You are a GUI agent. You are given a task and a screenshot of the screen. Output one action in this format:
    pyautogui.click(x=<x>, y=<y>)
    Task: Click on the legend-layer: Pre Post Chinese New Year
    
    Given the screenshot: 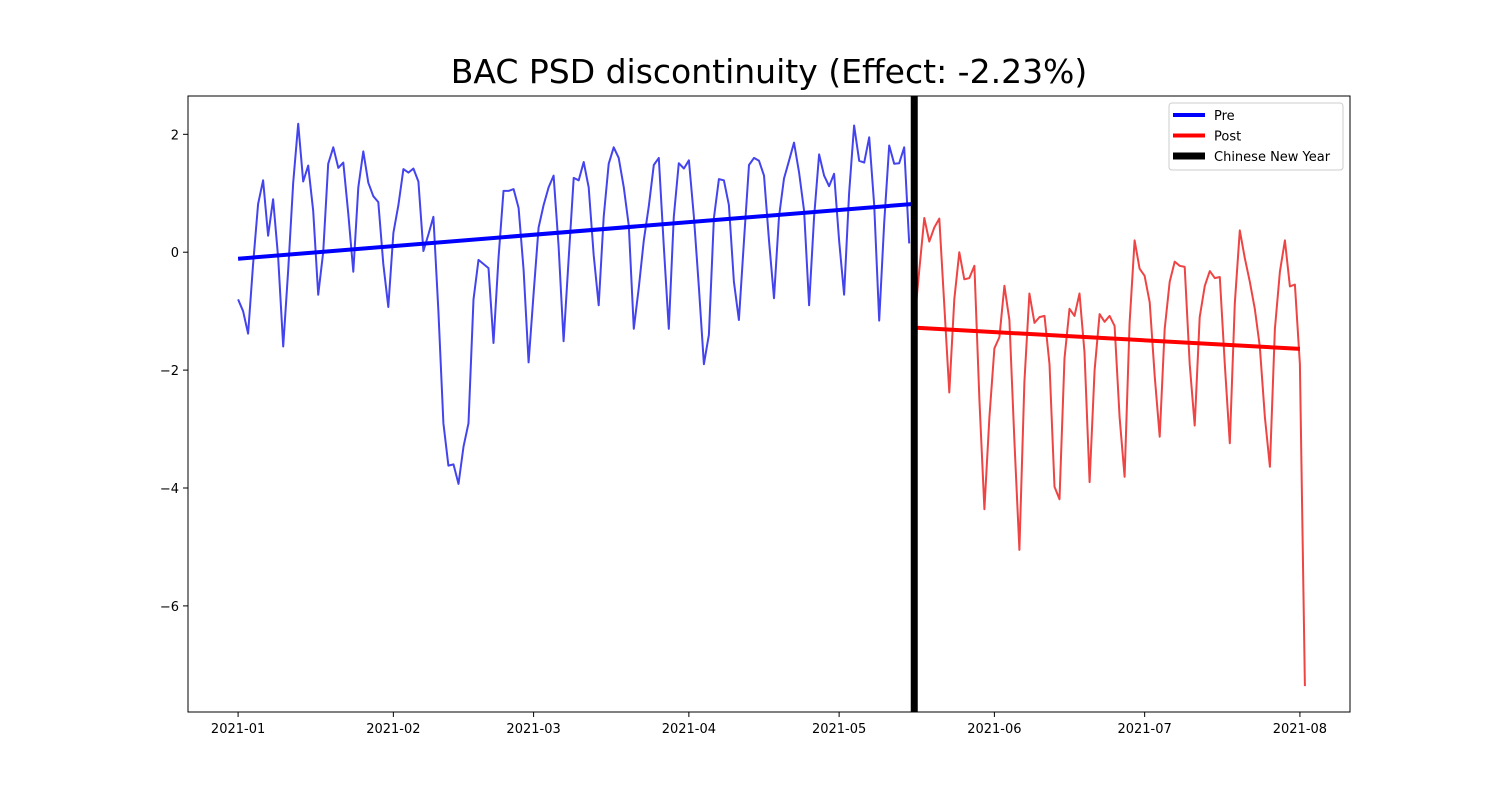 What is the action you would take?
    pyautogui.click(x=1256, y=136)
    